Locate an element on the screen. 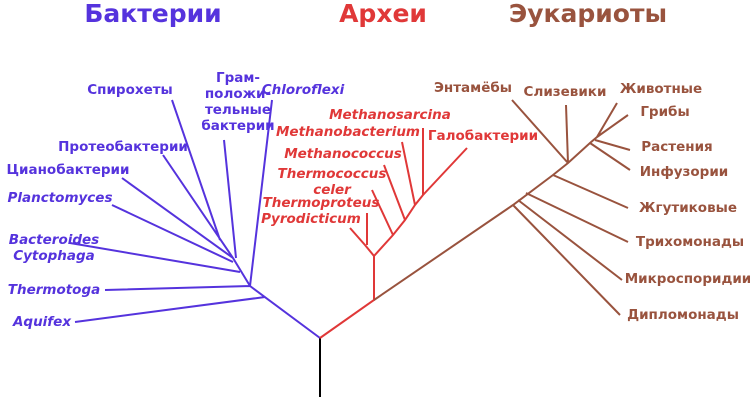 Image resolution: width=750 pixels, height=407 pixels. taxon-label: Протеобактерии is located at coordinates (123, 147).